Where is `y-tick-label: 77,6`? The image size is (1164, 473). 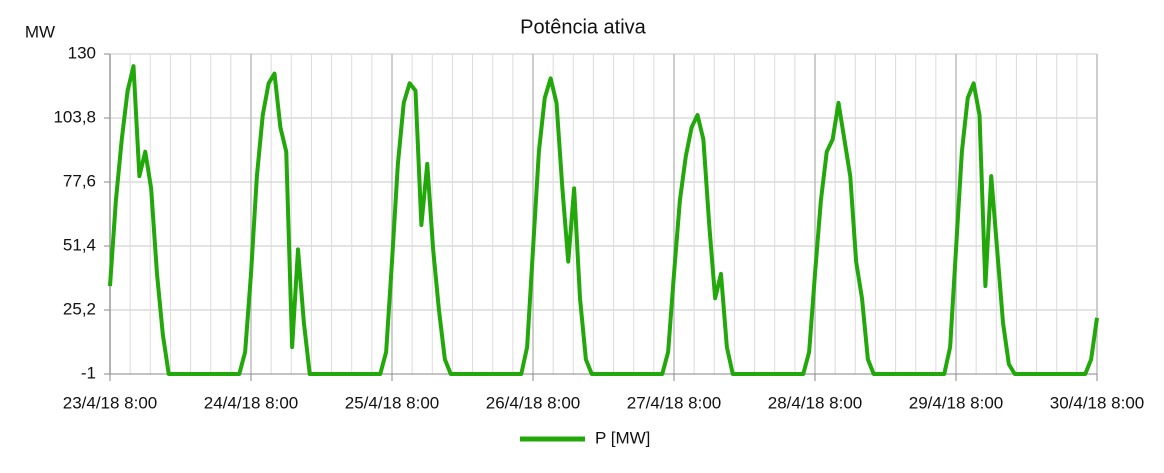 y-tick-label: 77,6 is located at coordinates (79, 180).